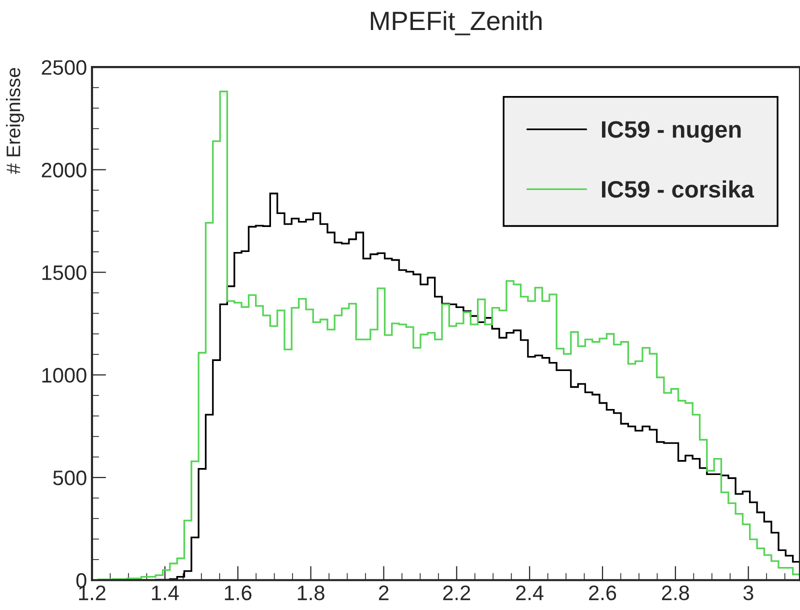 The width and height of the screenshot is (800, 610). What do you see at coordinates (671, 132) in the screenshot?
I see `legend-label: IC59 - nugen` at bounding box center [671, 132].